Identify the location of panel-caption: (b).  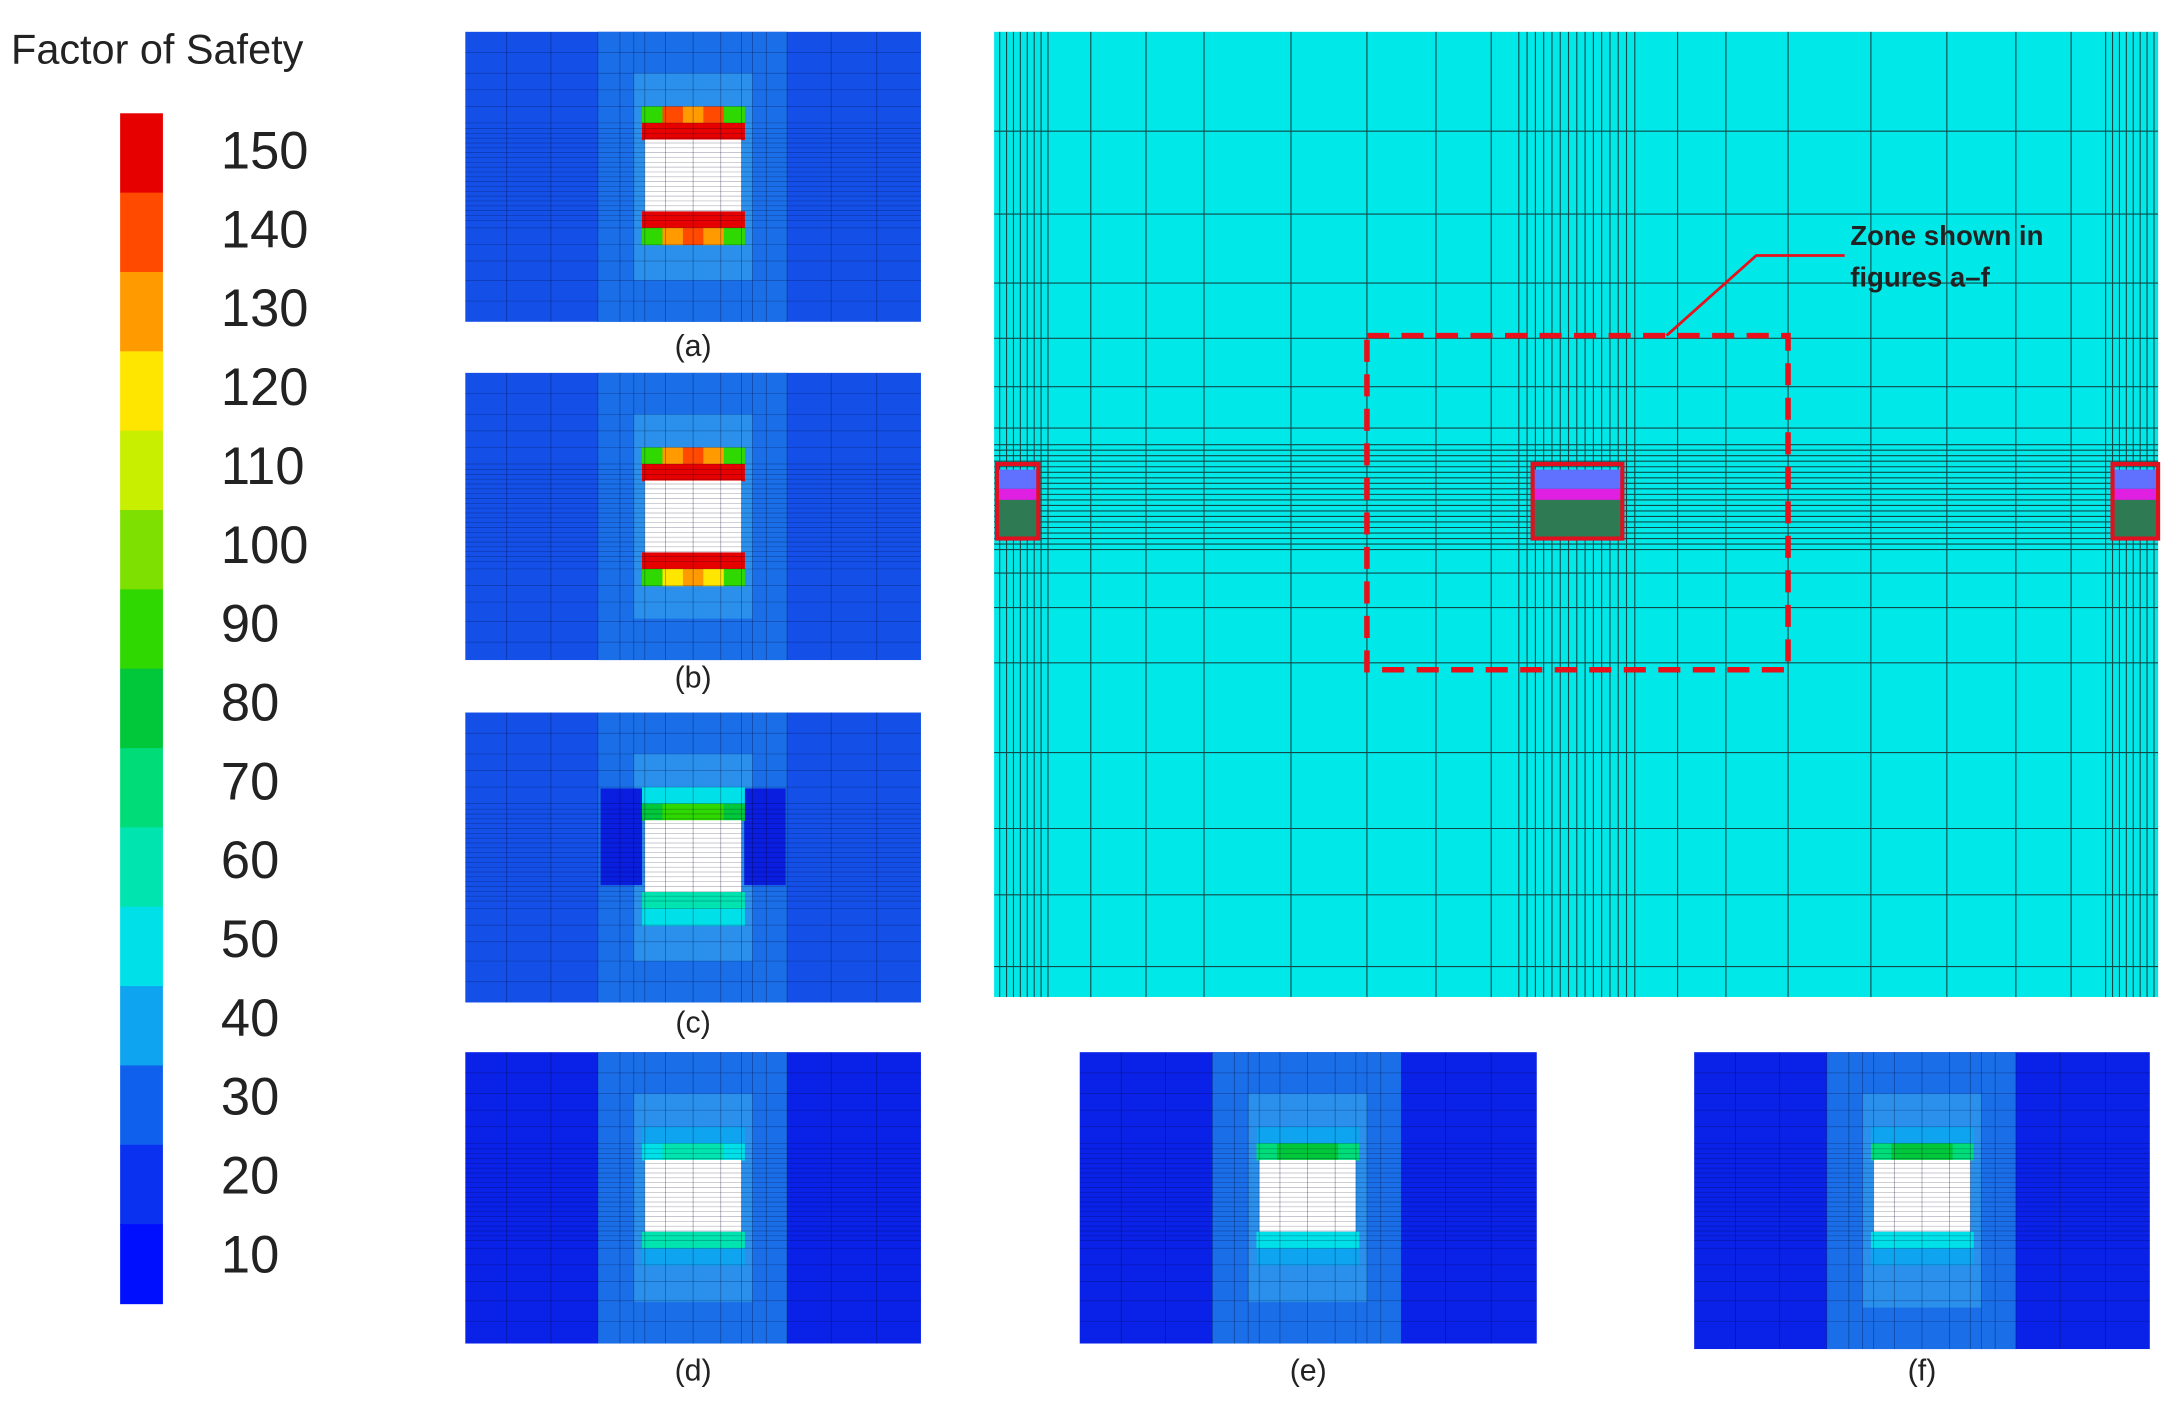
(693, 677).